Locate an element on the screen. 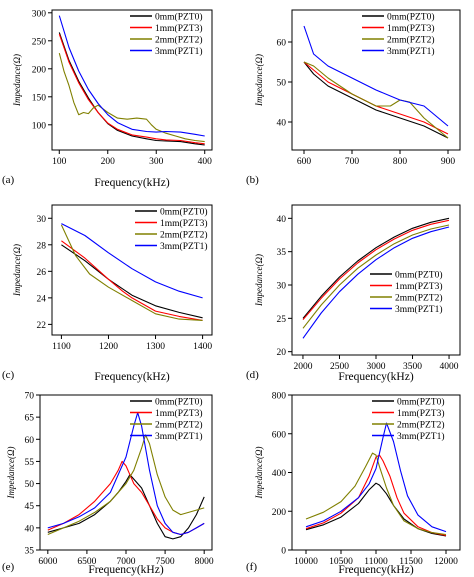  x-tick-label: 11000 is located at coordinates (376, 562).